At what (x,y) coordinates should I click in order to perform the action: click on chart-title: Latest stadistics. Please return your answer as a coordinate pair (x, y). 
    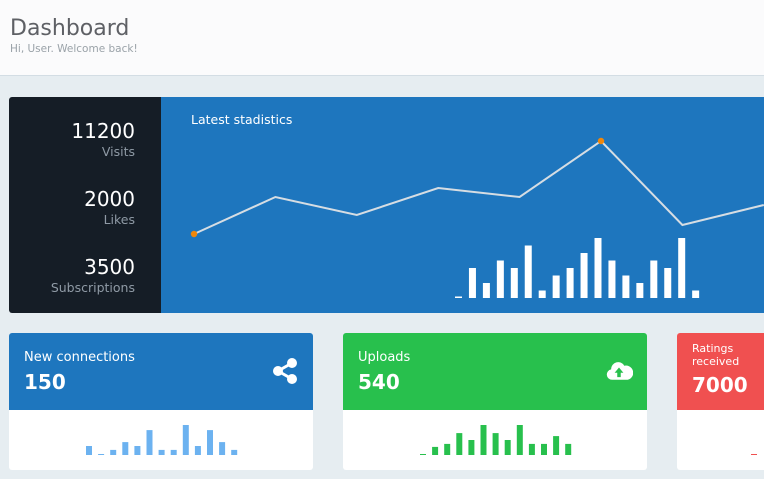
    Looking at the image, I should click on (242, 119).